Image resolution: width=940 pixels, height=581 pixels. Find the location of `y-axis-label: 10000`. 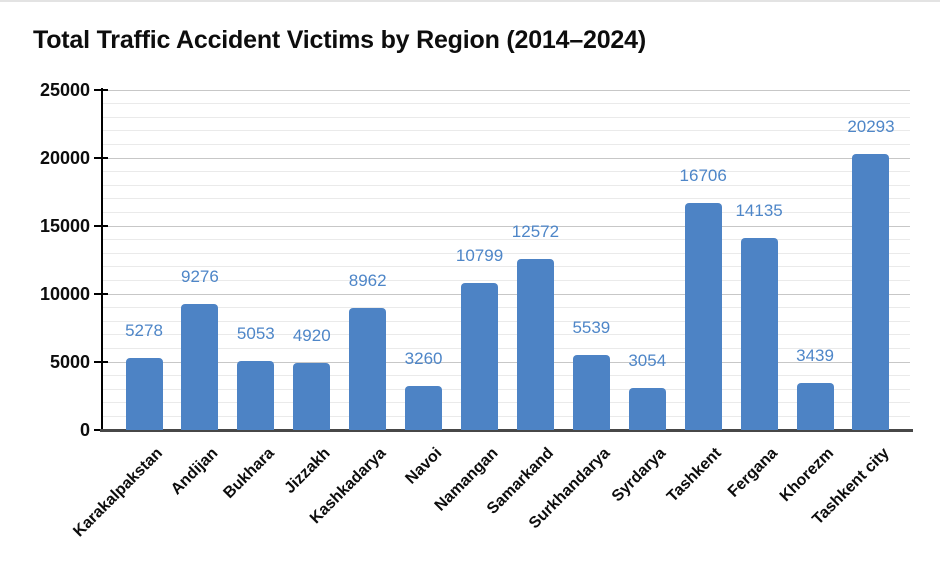

y-axis-label: 10000 is located at coordinates (64, 294).